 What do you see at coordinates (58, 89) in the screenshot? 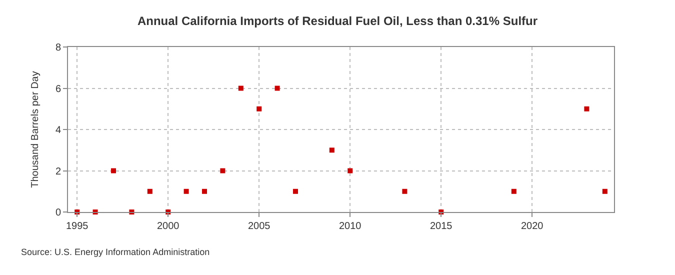
I see `y-tick-label: 6` at bounding box center [58, 89].